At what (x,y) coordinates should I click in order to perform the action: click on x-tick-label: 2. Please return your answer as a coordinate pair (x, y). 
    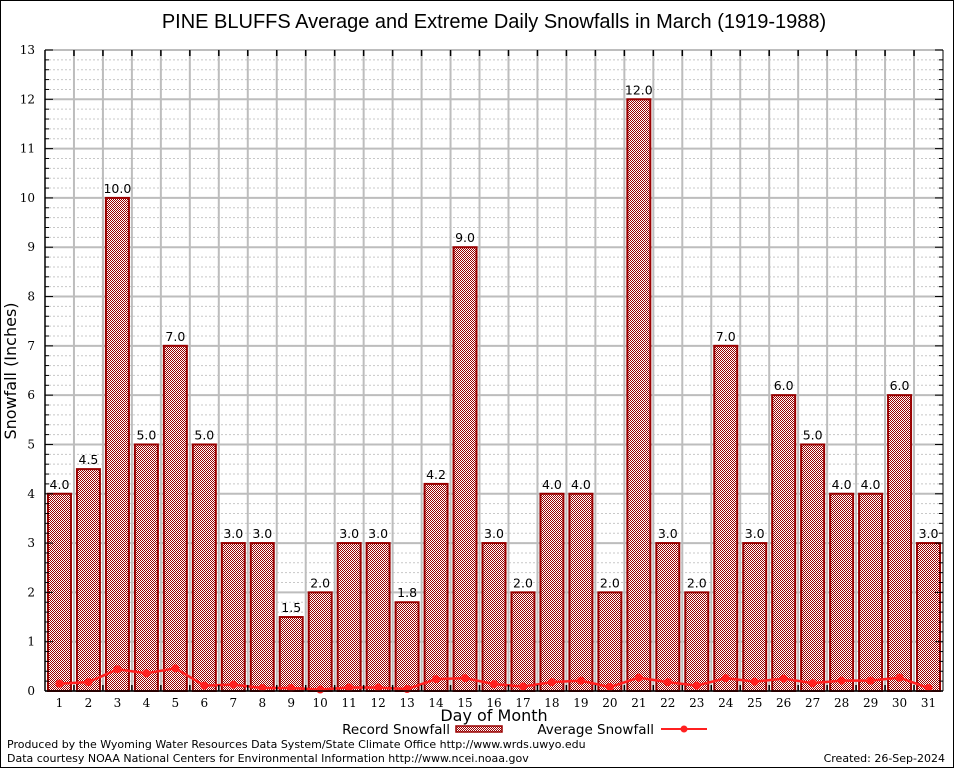
    Looking at the image, I should click on (89, 703).